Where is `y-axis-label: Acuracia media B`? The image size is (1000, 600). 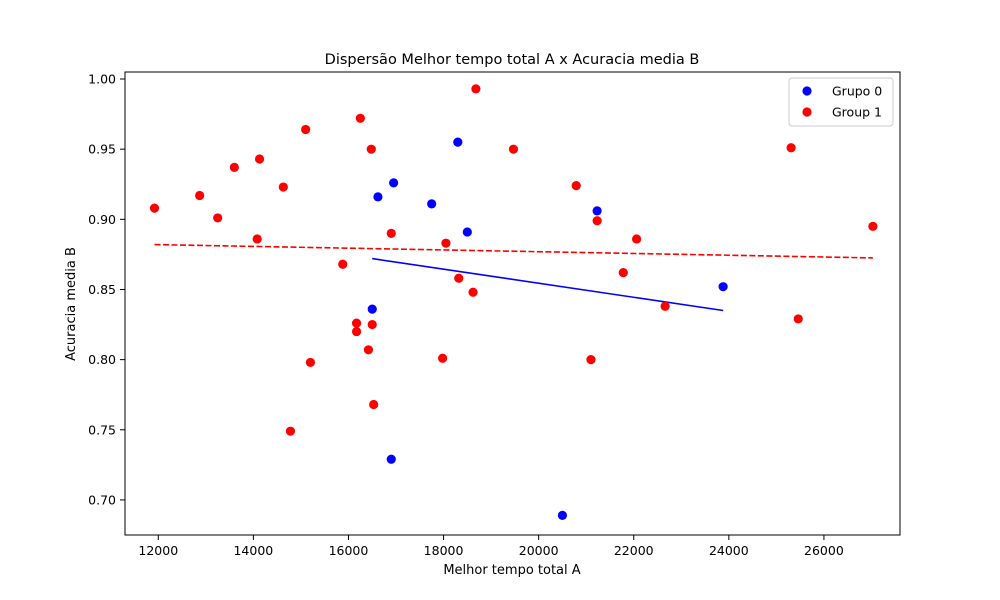
y-axis-label: Acuracia media B is located at coordinates (71, 304).